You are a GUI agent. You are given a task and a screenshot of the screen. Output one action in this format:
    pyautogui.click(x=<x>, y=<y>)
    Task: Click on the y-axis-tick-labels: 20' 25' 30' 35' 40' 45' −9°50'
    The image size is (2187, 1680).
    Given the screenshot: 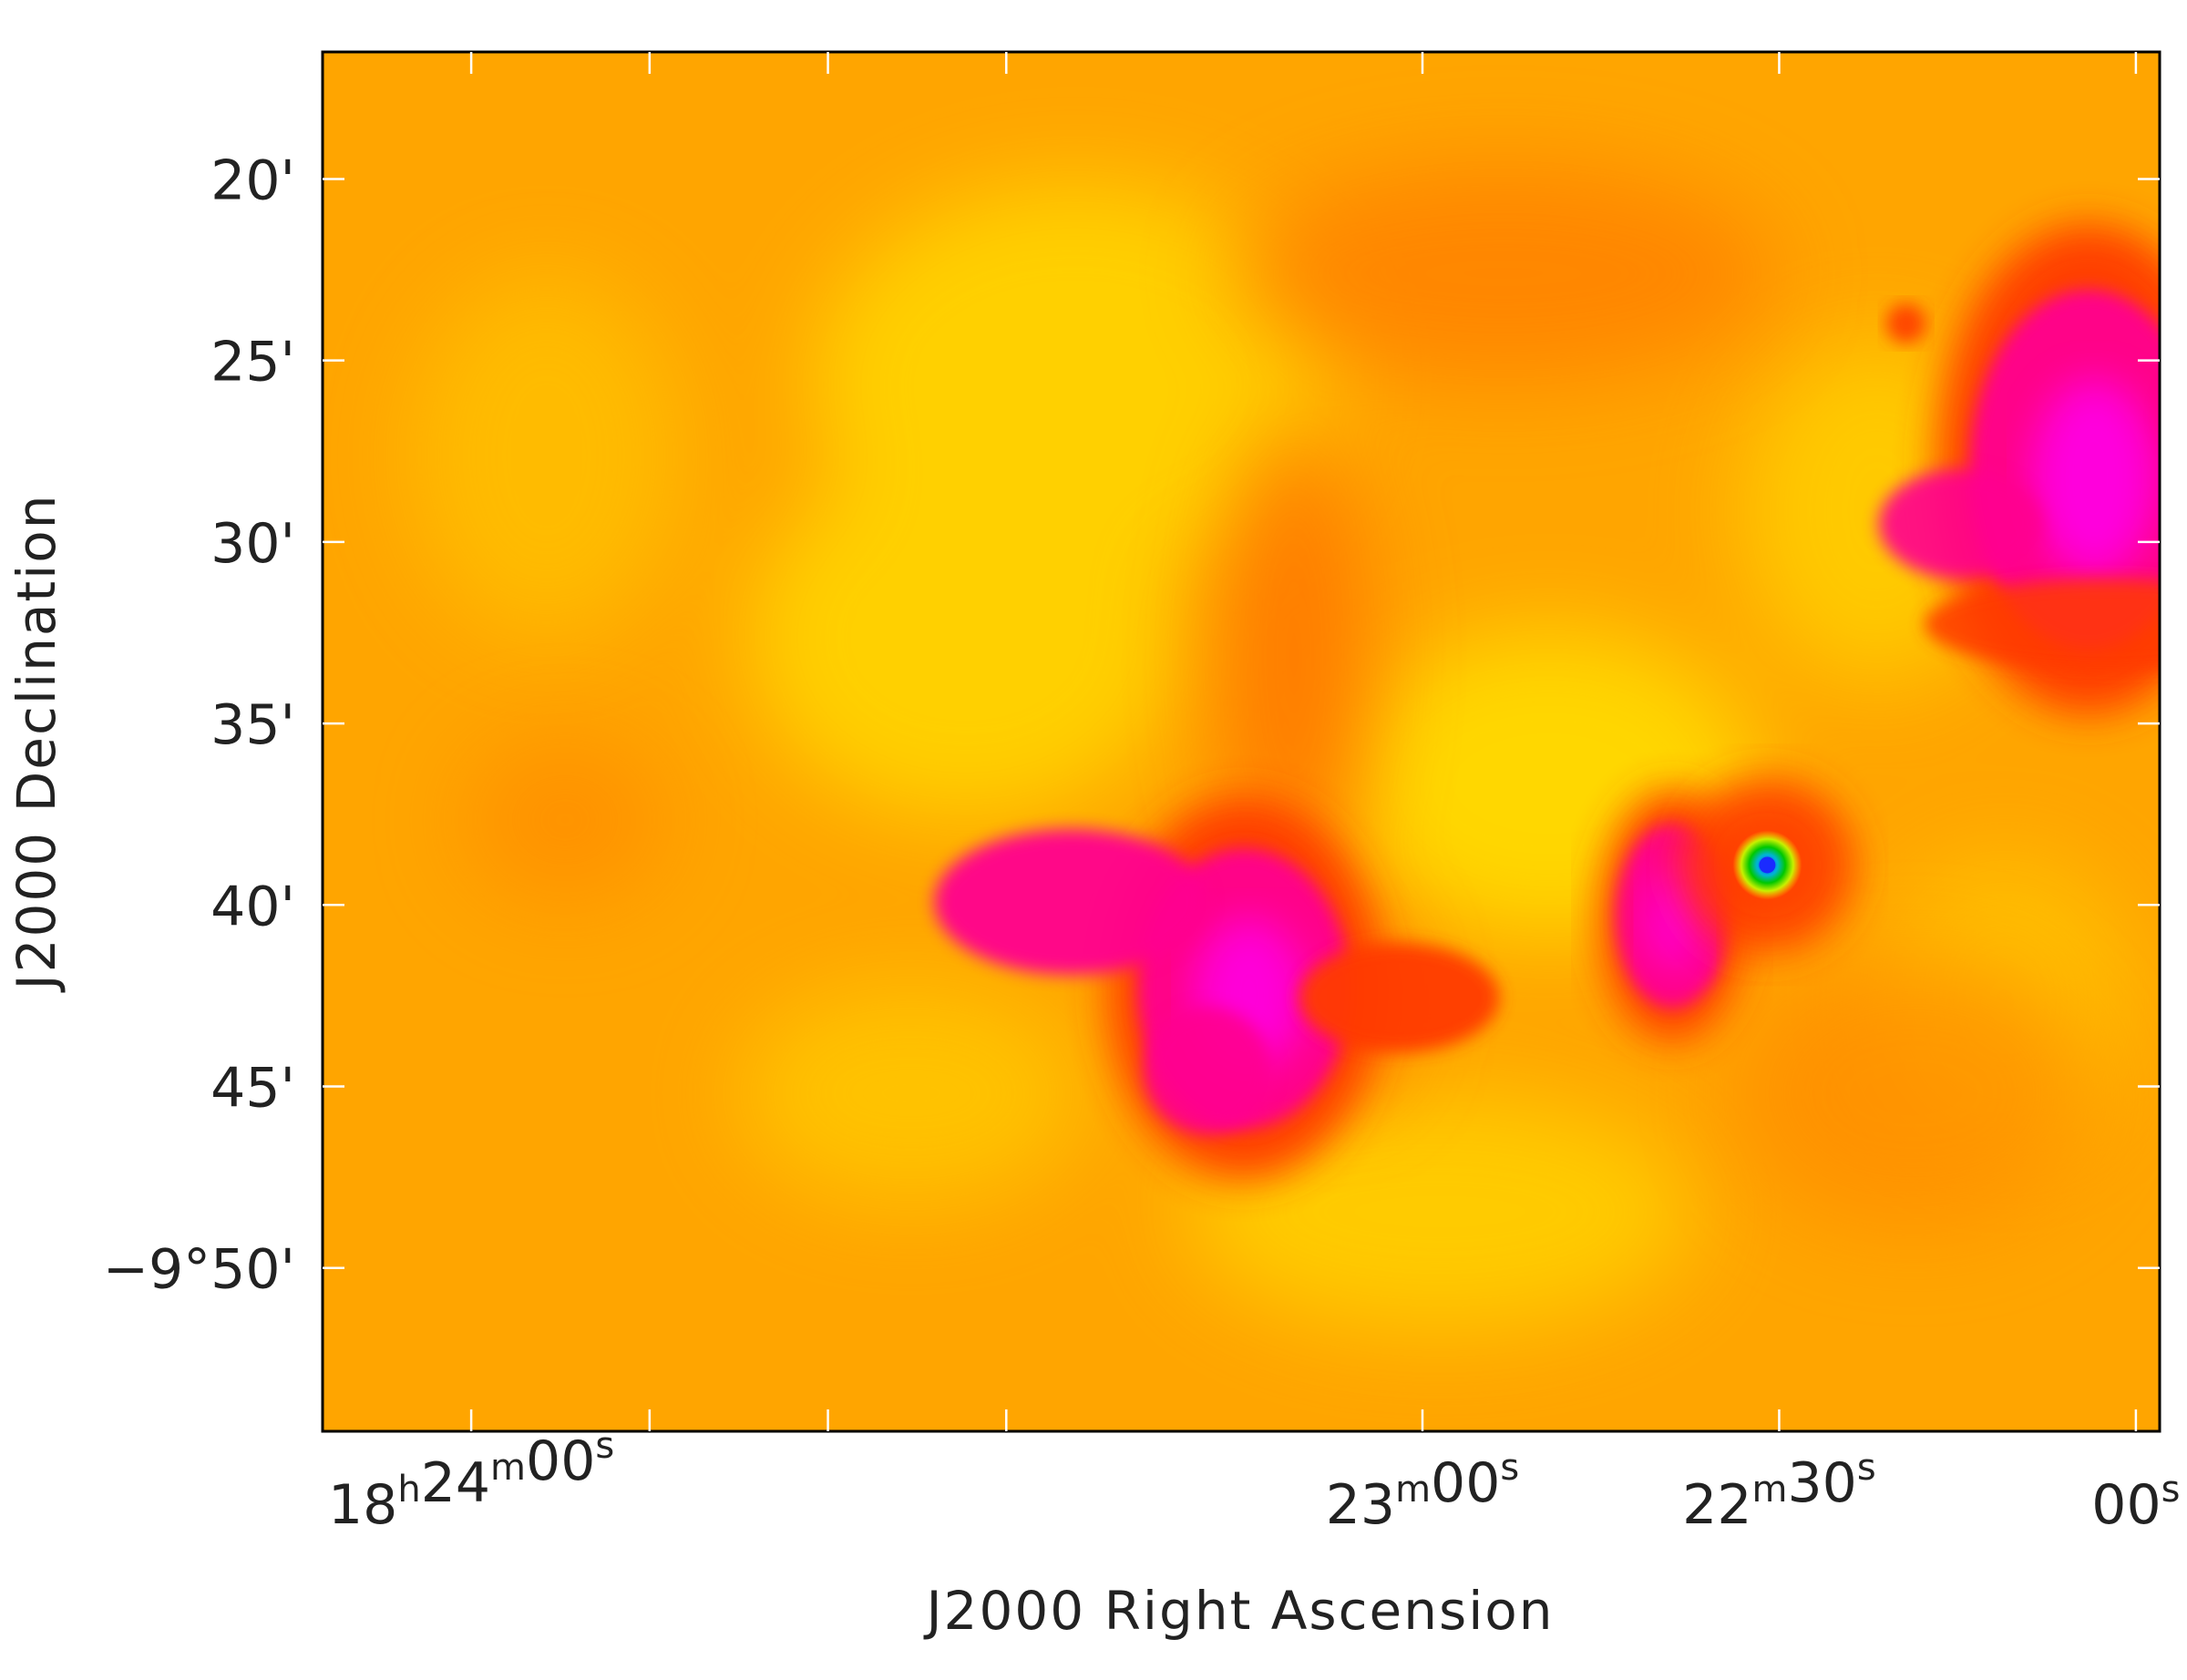 What is the action you would take?
    pyautogui.click(x=199, y=725)
    